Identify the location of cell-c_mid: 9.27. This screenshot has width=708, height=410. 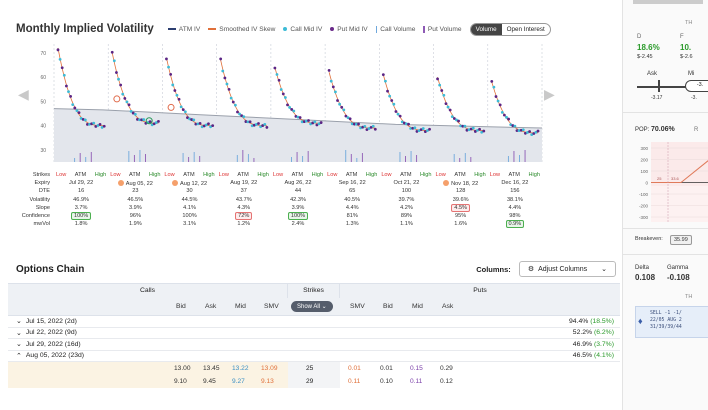
(238, 381).